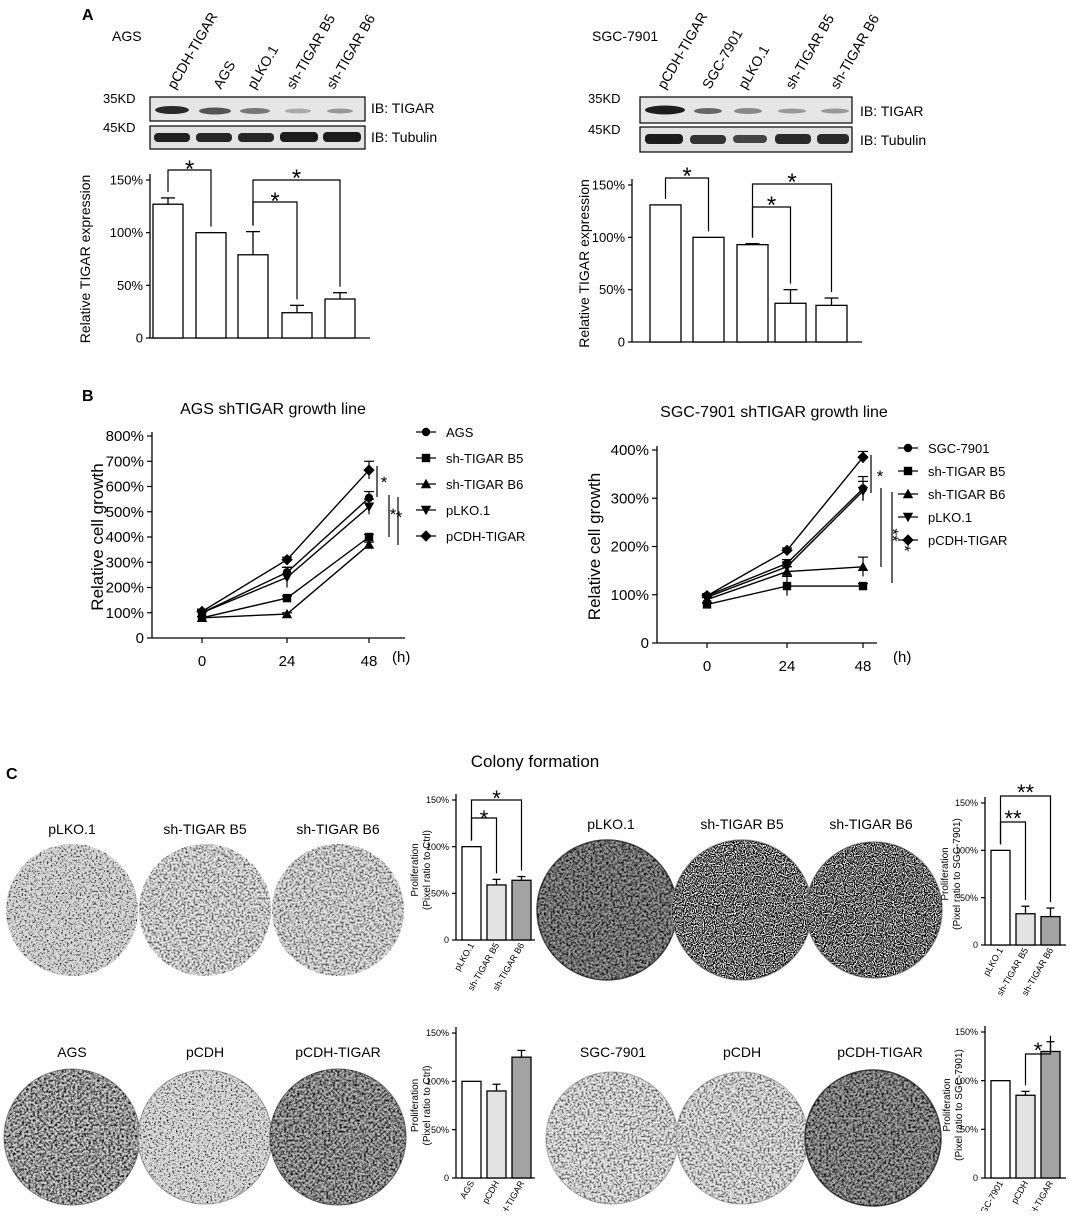 Image resolution: width=1084 pixels, height=1216 pixels. Describe the element at coordinates (604, 129) in the screenshot. I see `kd-marker: 45KD` at that location.